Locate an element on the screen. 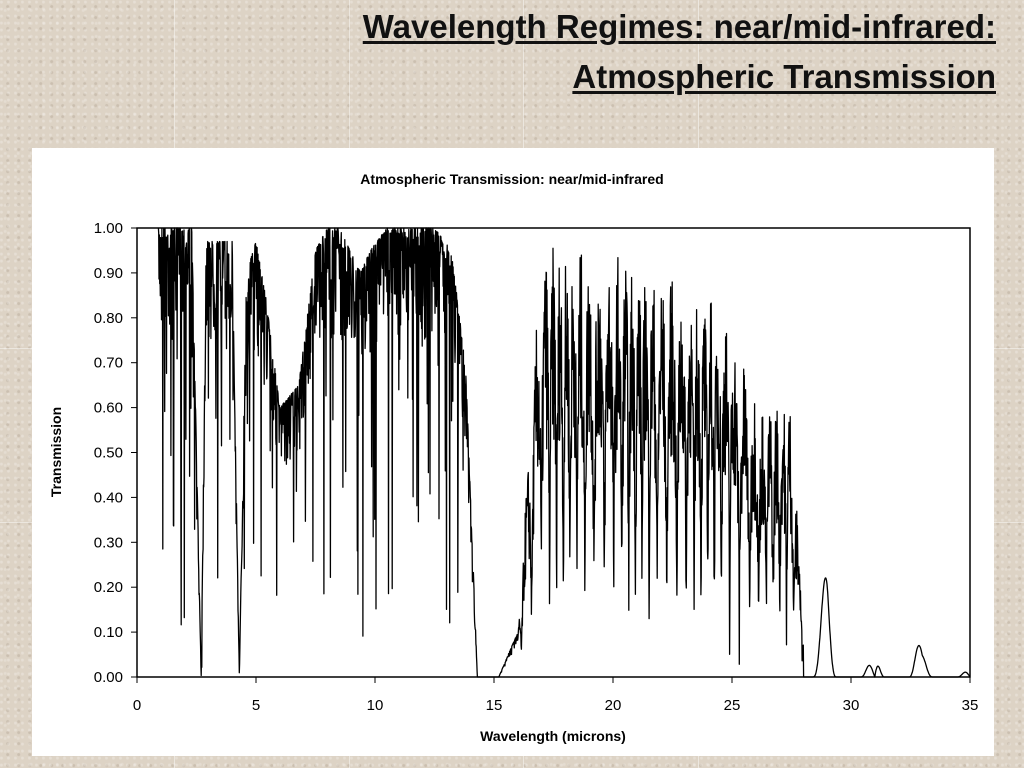 The height and width of the screenshot is (768, 1024). x-tick-label: 10 is located at coordinates (375, 705).